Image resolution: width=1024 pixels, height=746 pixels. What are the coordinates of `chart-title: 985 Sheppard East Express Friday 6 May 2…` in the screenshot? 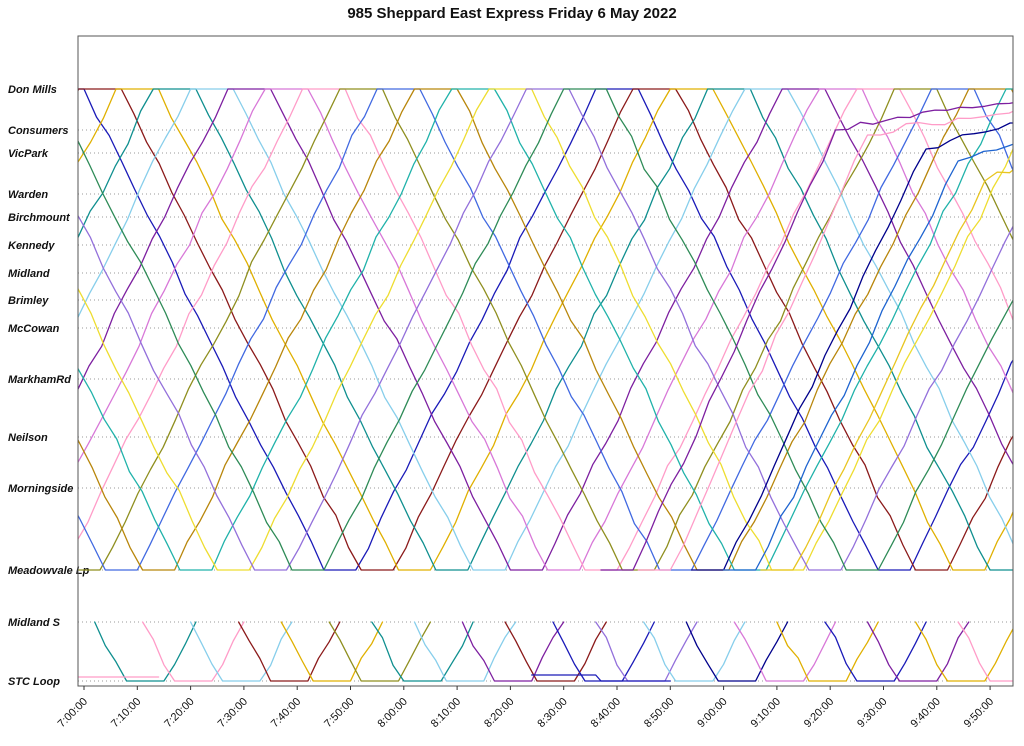 It's located at (511, 13).